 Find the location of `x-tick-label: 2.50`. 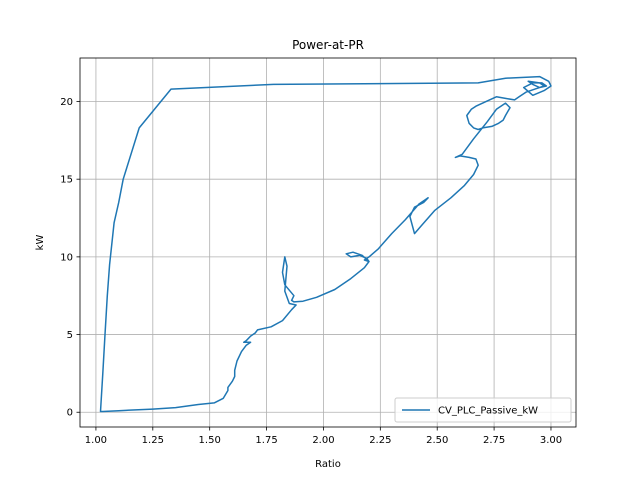

x-tick-label: 2.50 is located at coordinates (437, 440).